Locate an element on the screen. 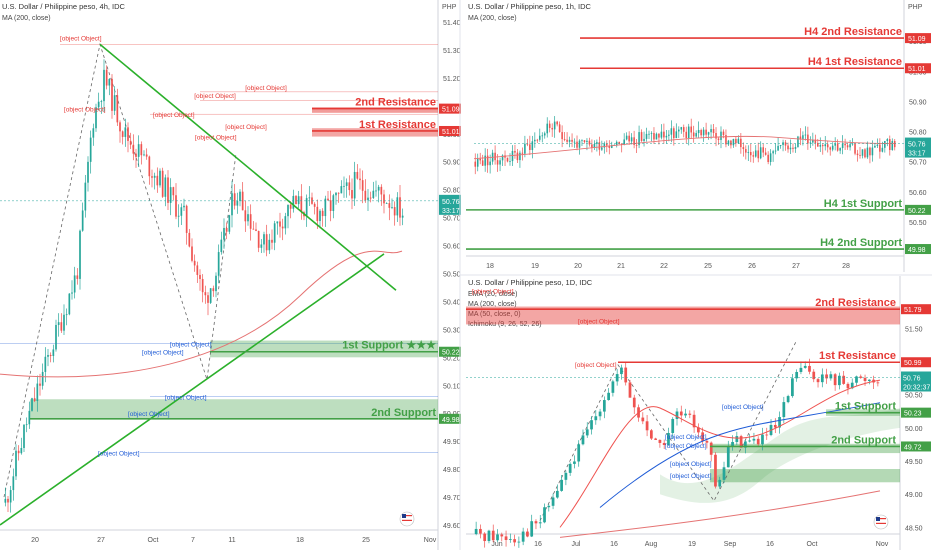 The height and width of the screenshot is (555, 932). hourly-price-tick: 50.70 is located at coordinates (918, 163).